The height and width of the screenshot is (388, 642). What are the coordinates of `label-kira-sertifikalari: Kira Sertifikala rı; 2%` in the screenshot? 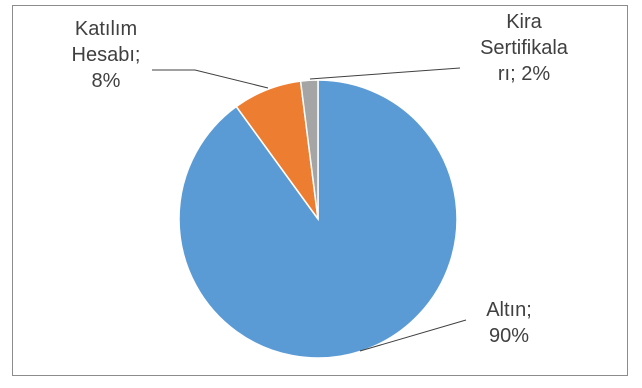 It's located at (524, 48).